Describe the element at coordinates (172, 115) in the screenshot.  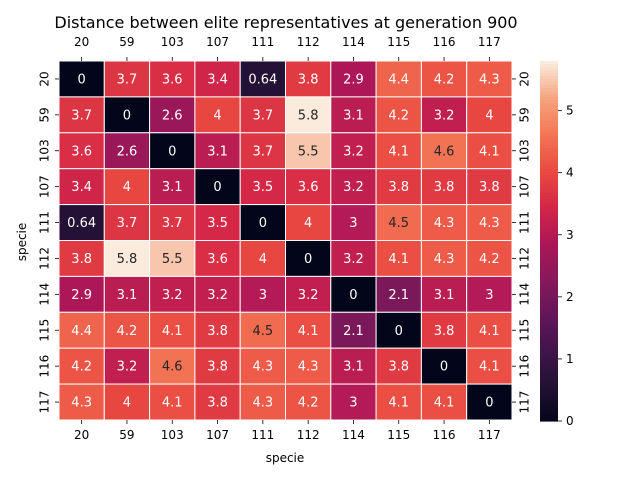
I see `cell-value-label: 2.6` at that location.